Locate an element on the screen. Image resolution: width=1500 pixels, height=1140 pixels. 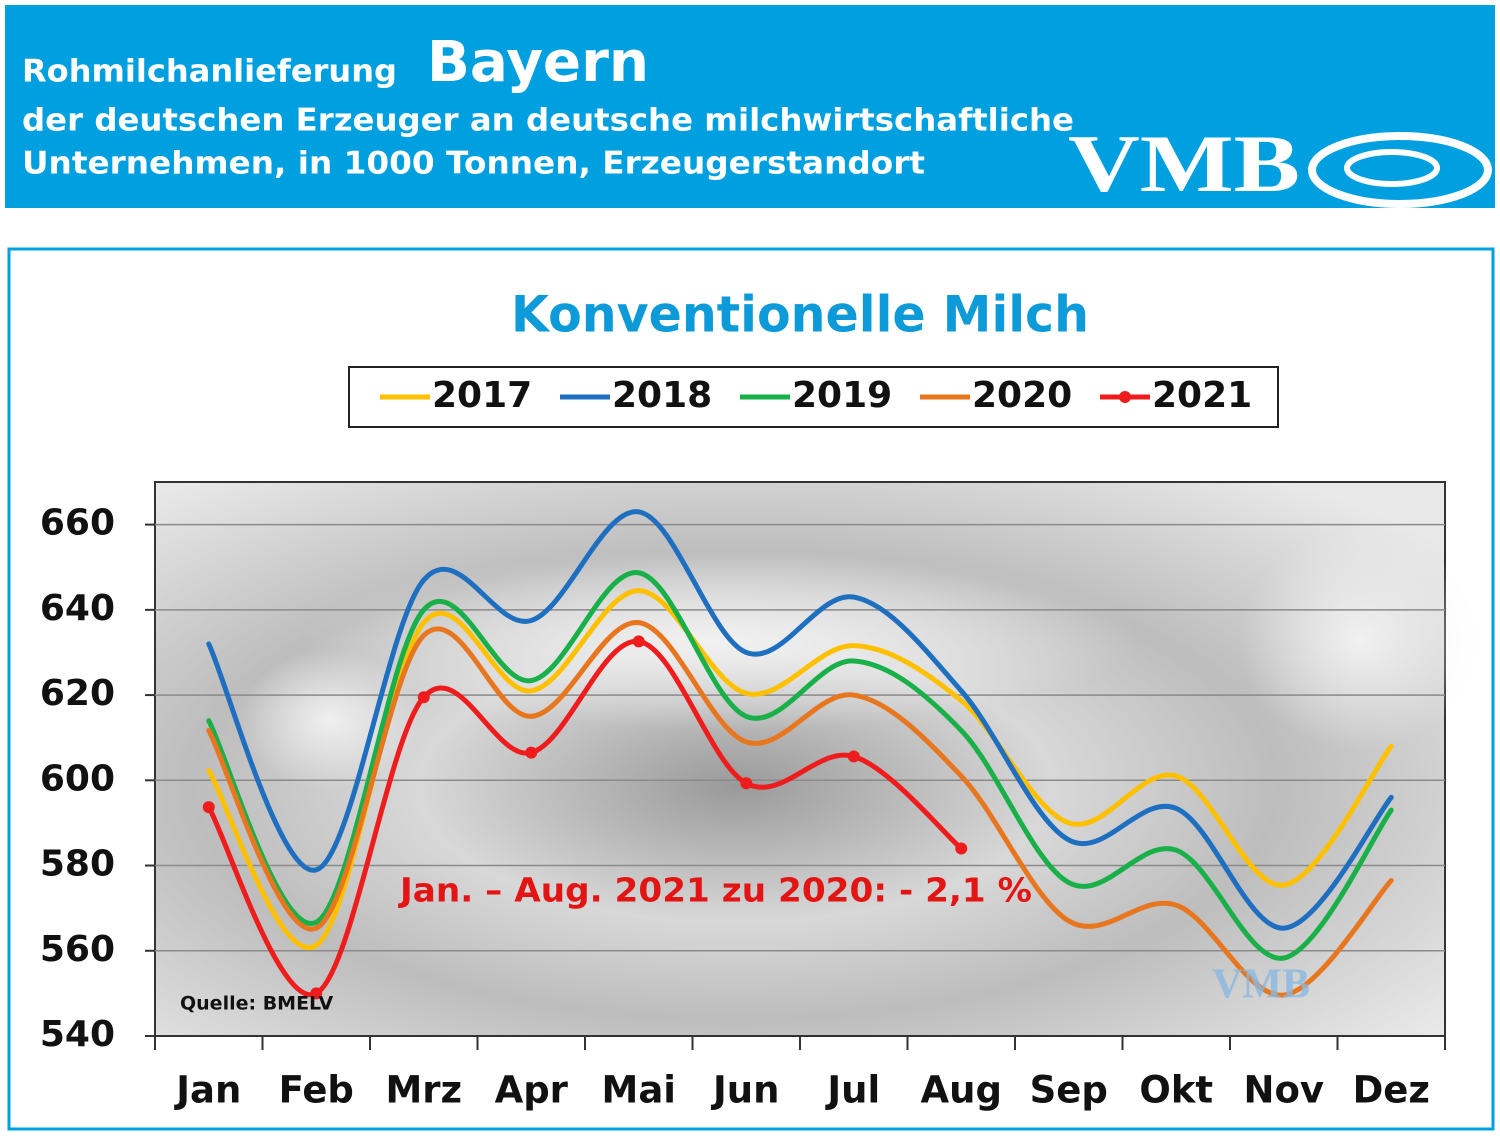
x-tick-label: Aug is located at coordinates (961, 1090).